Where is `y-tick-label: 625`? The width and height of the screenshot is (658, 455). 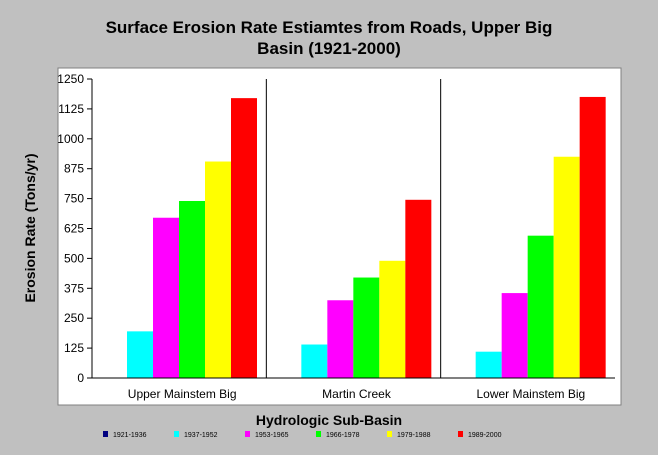
y-tick-label: 625 is located at coordinates (74, 229).